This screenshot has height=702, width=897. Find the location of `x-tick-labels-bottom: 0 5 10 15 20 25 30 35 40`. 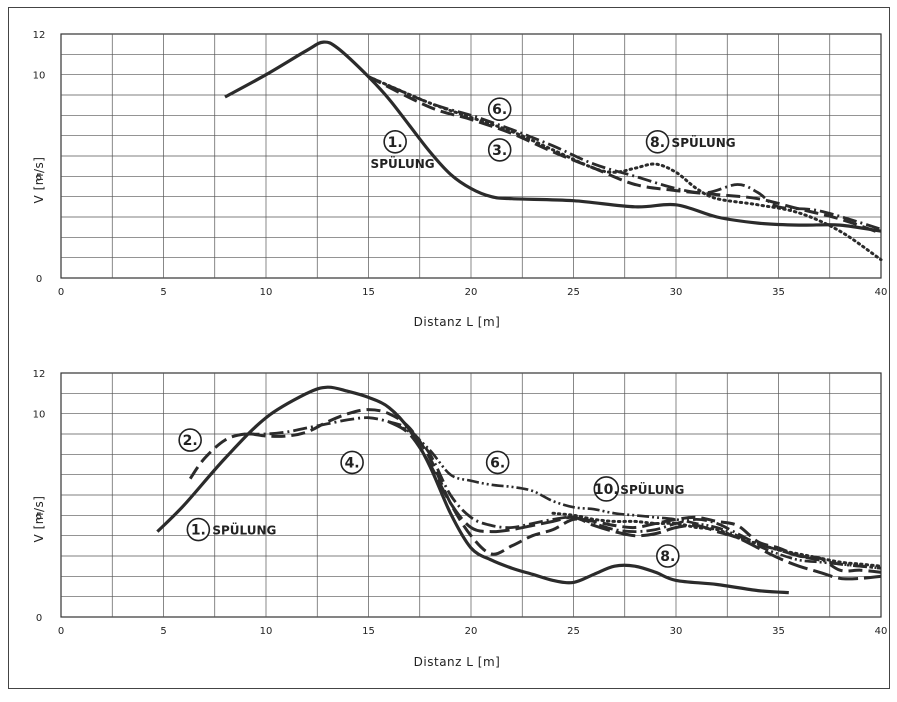

x-tick-labels-bottom: 0 5 10 15 20 25 30 35 40 is located at coordinates (473, 631).